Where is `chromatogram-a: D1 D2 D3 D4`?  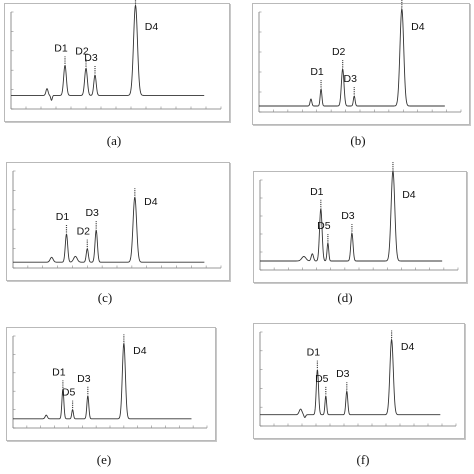
chromatogram-a: D1 D2 D3 D4 is located at coordinates (117, 61).